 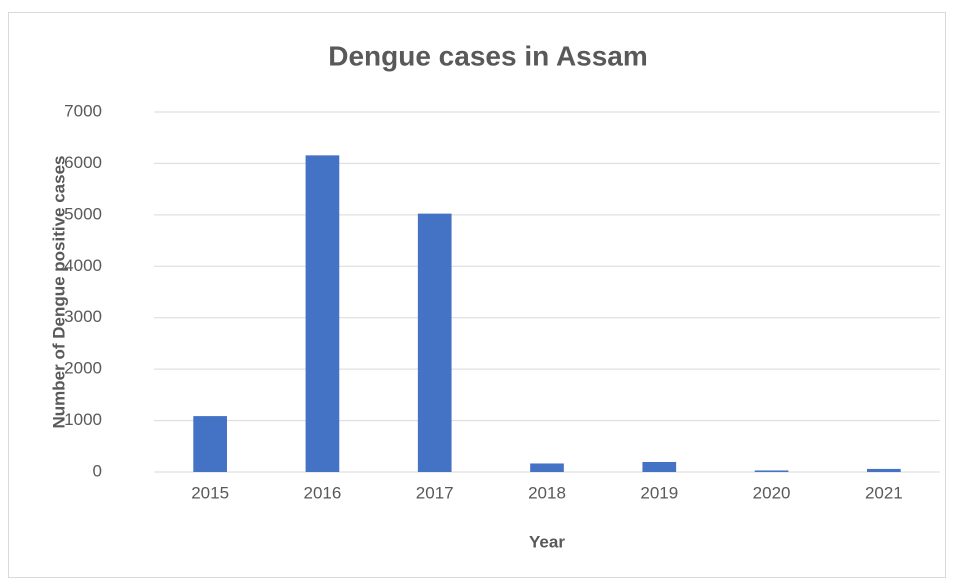 What do you see at coordinates (772, 492) in the screenshot?
I see `x-tick-label: 2020` at bounding box center [772, 492].